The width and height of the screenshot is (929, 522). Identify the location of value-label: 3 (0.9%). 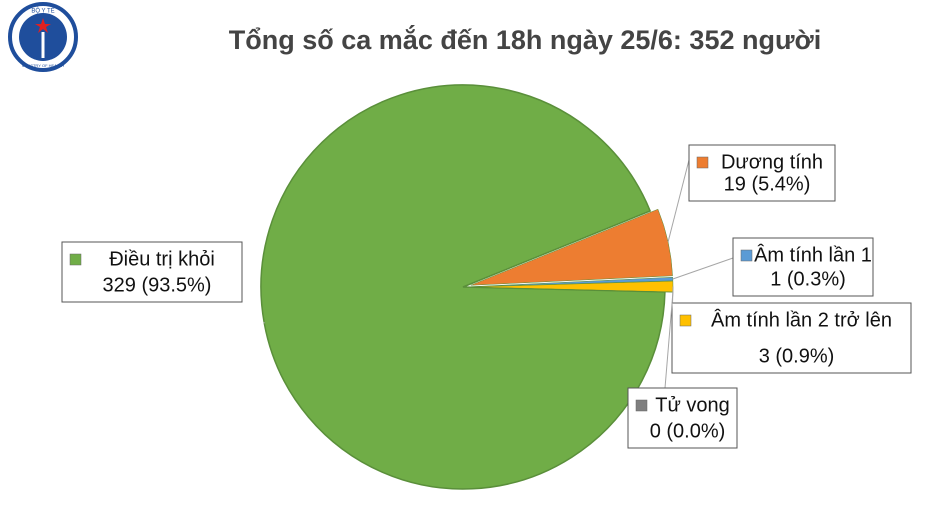
(797, 356).